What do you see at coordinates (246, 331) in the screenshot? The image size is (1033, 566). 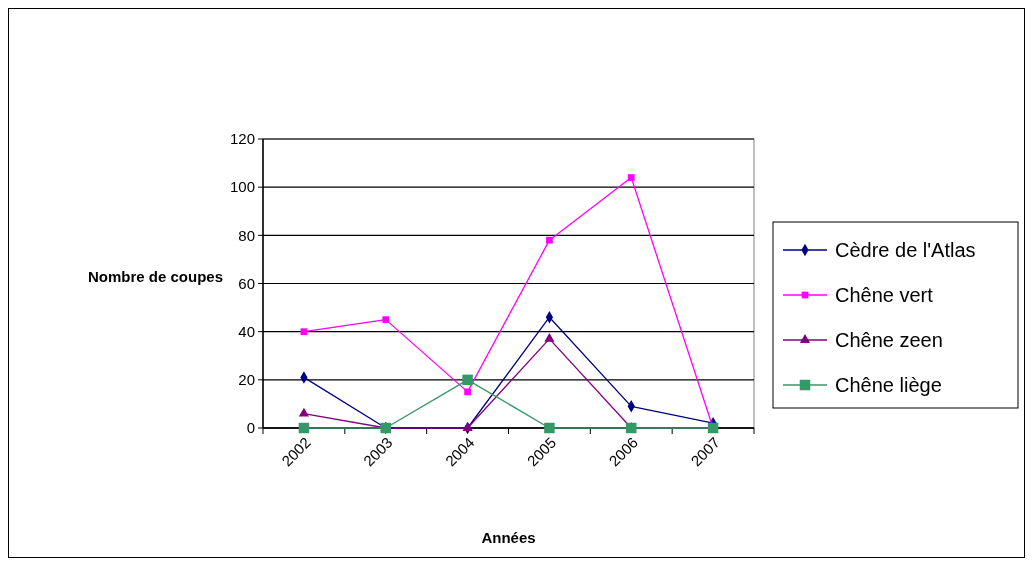 I see `y-tick-label: 40` at bounding box center [246, 331].